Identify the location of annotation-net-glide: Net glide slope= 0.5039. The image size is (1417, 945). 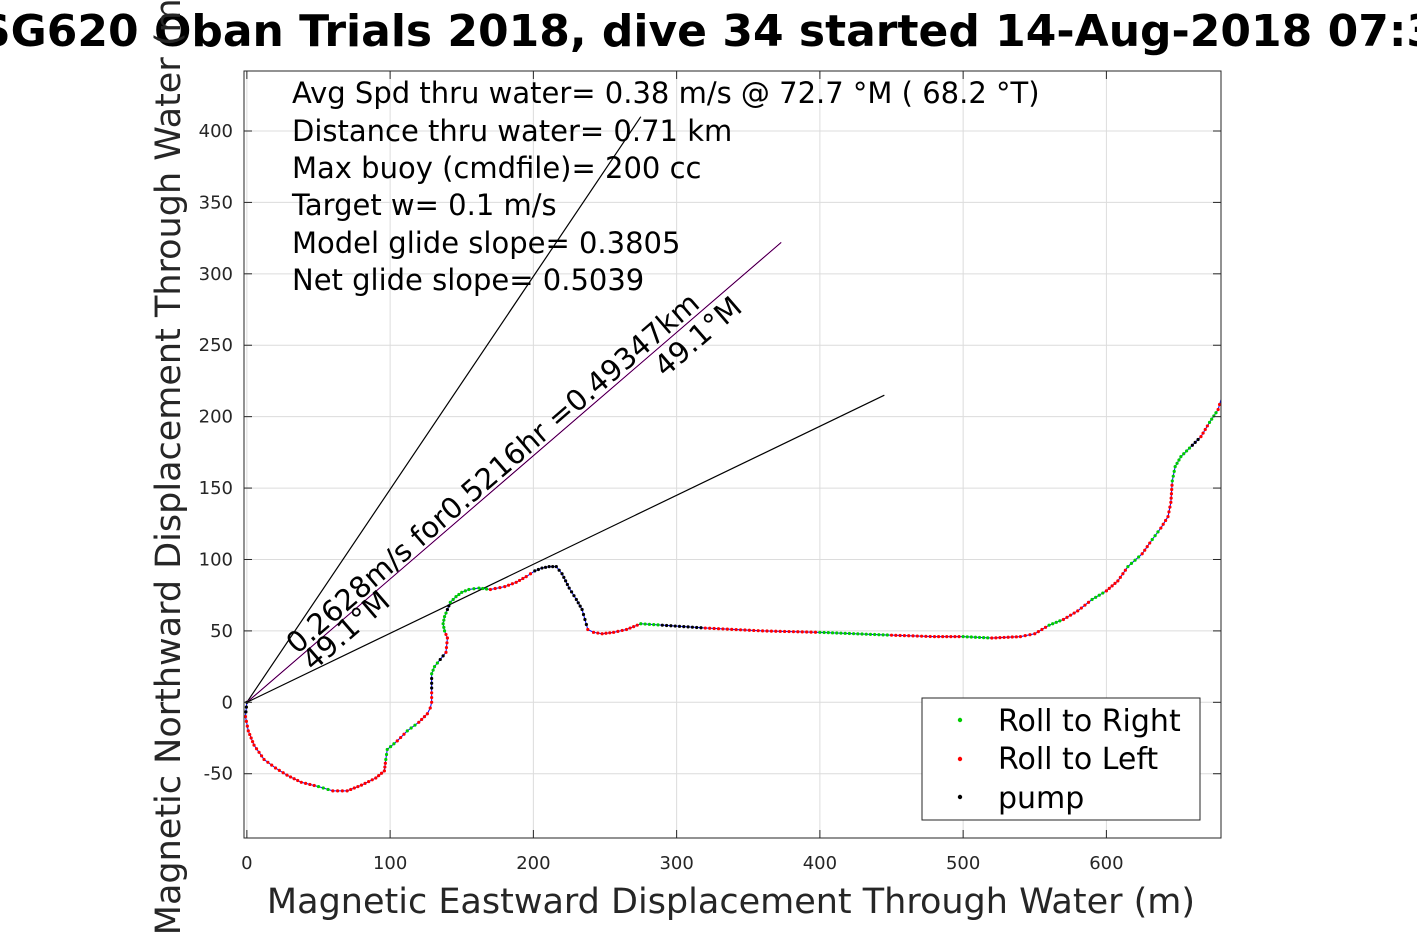
(468, 280).